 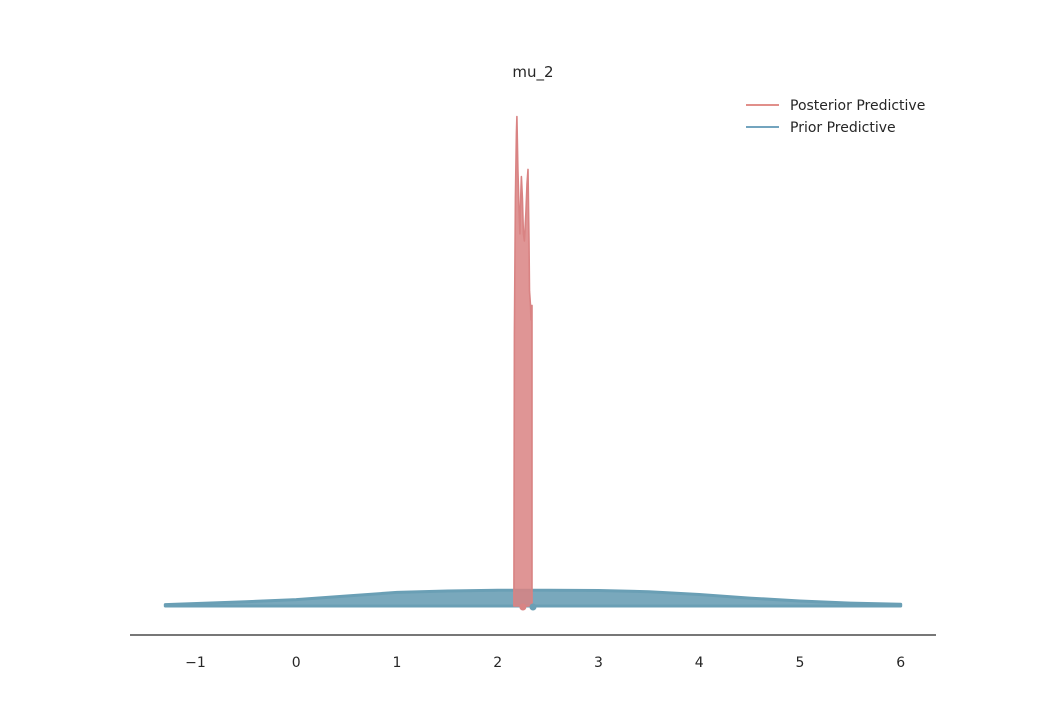 What do you see at coordinates (900, 663) in the screenshot?
I see `x-tick-label: 6` at bounding box center [900, 663].